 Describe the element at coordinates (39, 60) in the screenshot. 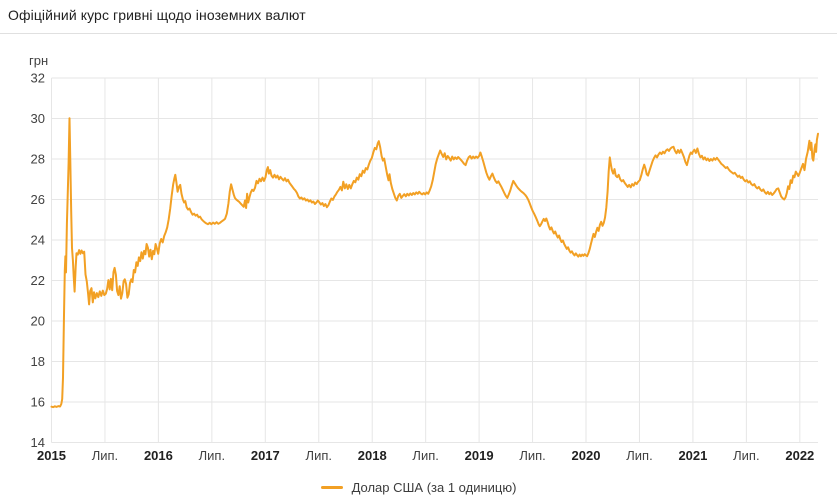

I see `y-axis-title: грн` at that location.